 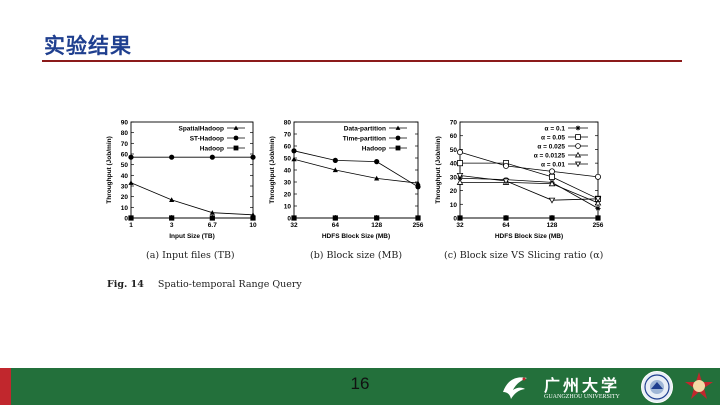 I want to click on x-tick-label: 6.7, so click(x=212, y=225).